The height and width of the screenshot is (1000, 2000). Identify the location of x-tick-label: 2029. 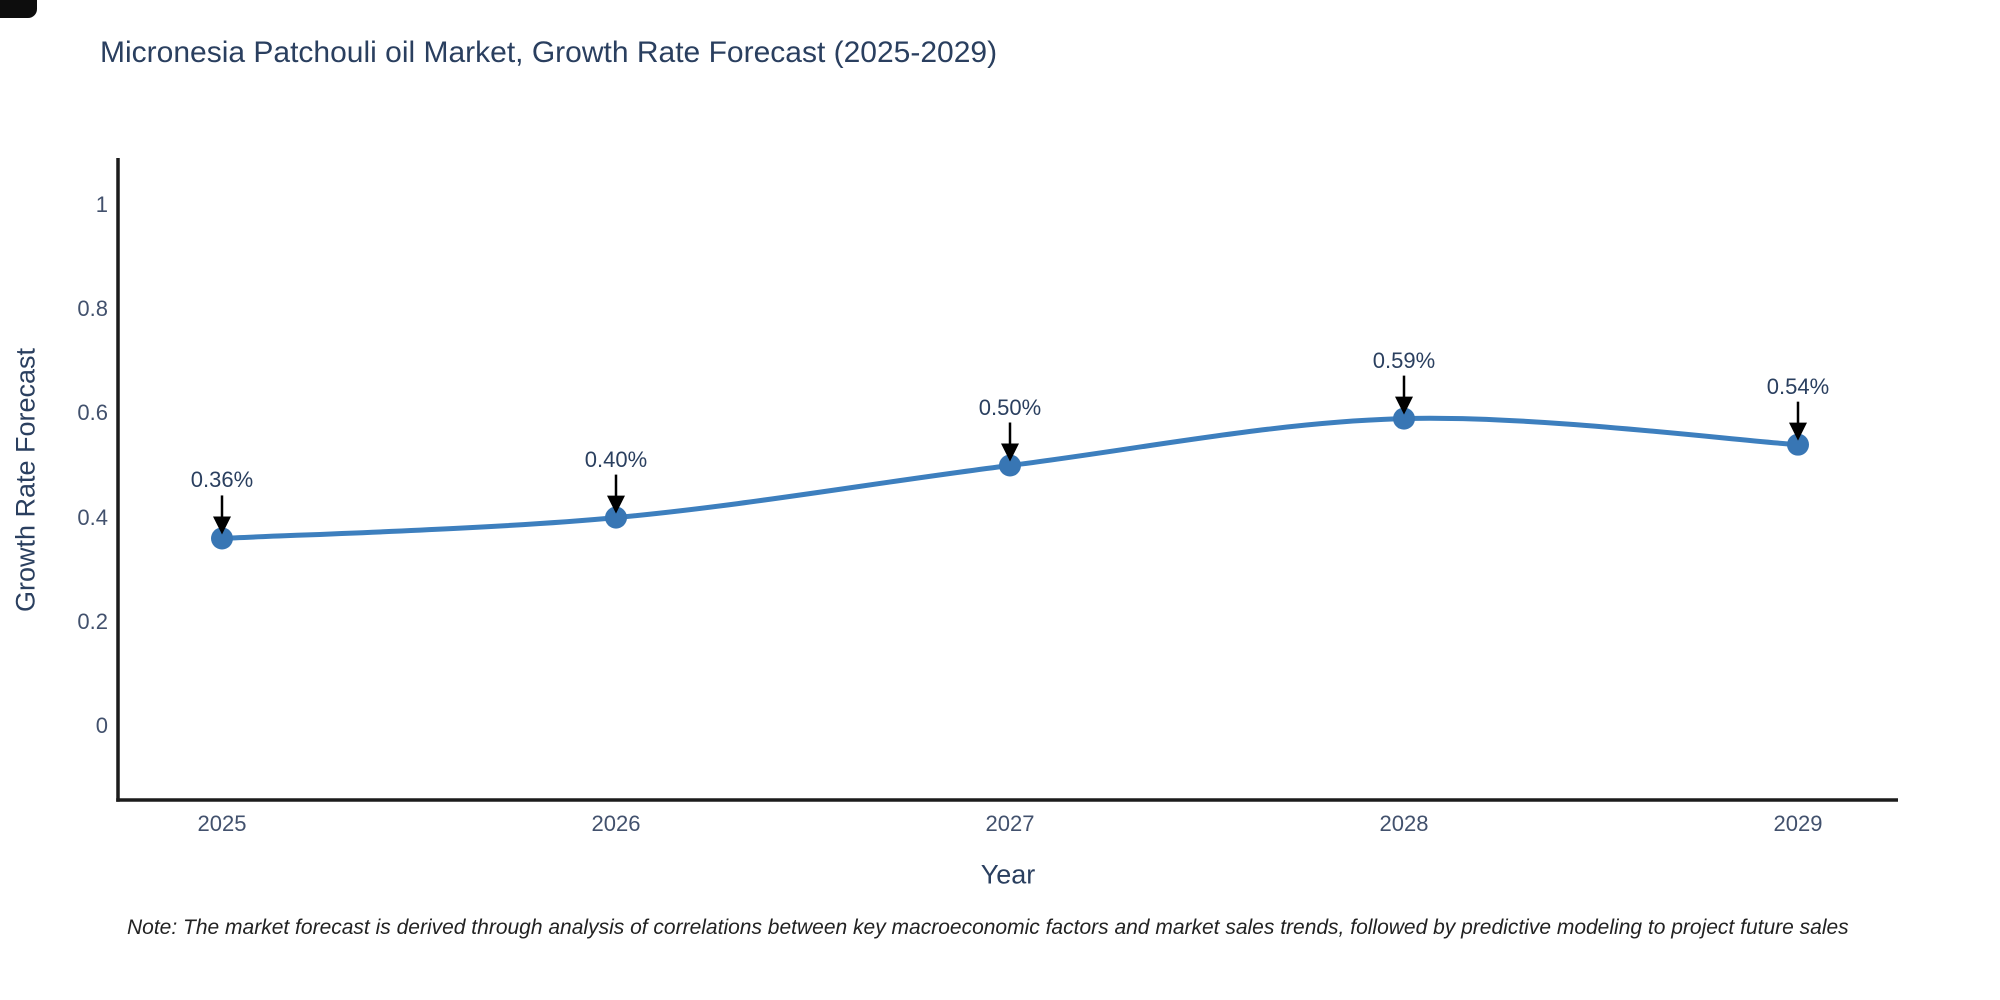
(1798, 823).